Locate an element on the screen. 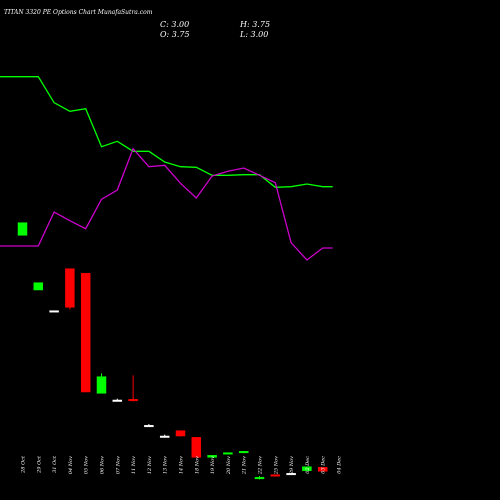  x-tick-label: 18 Nov is located at coordinates (197, 465).